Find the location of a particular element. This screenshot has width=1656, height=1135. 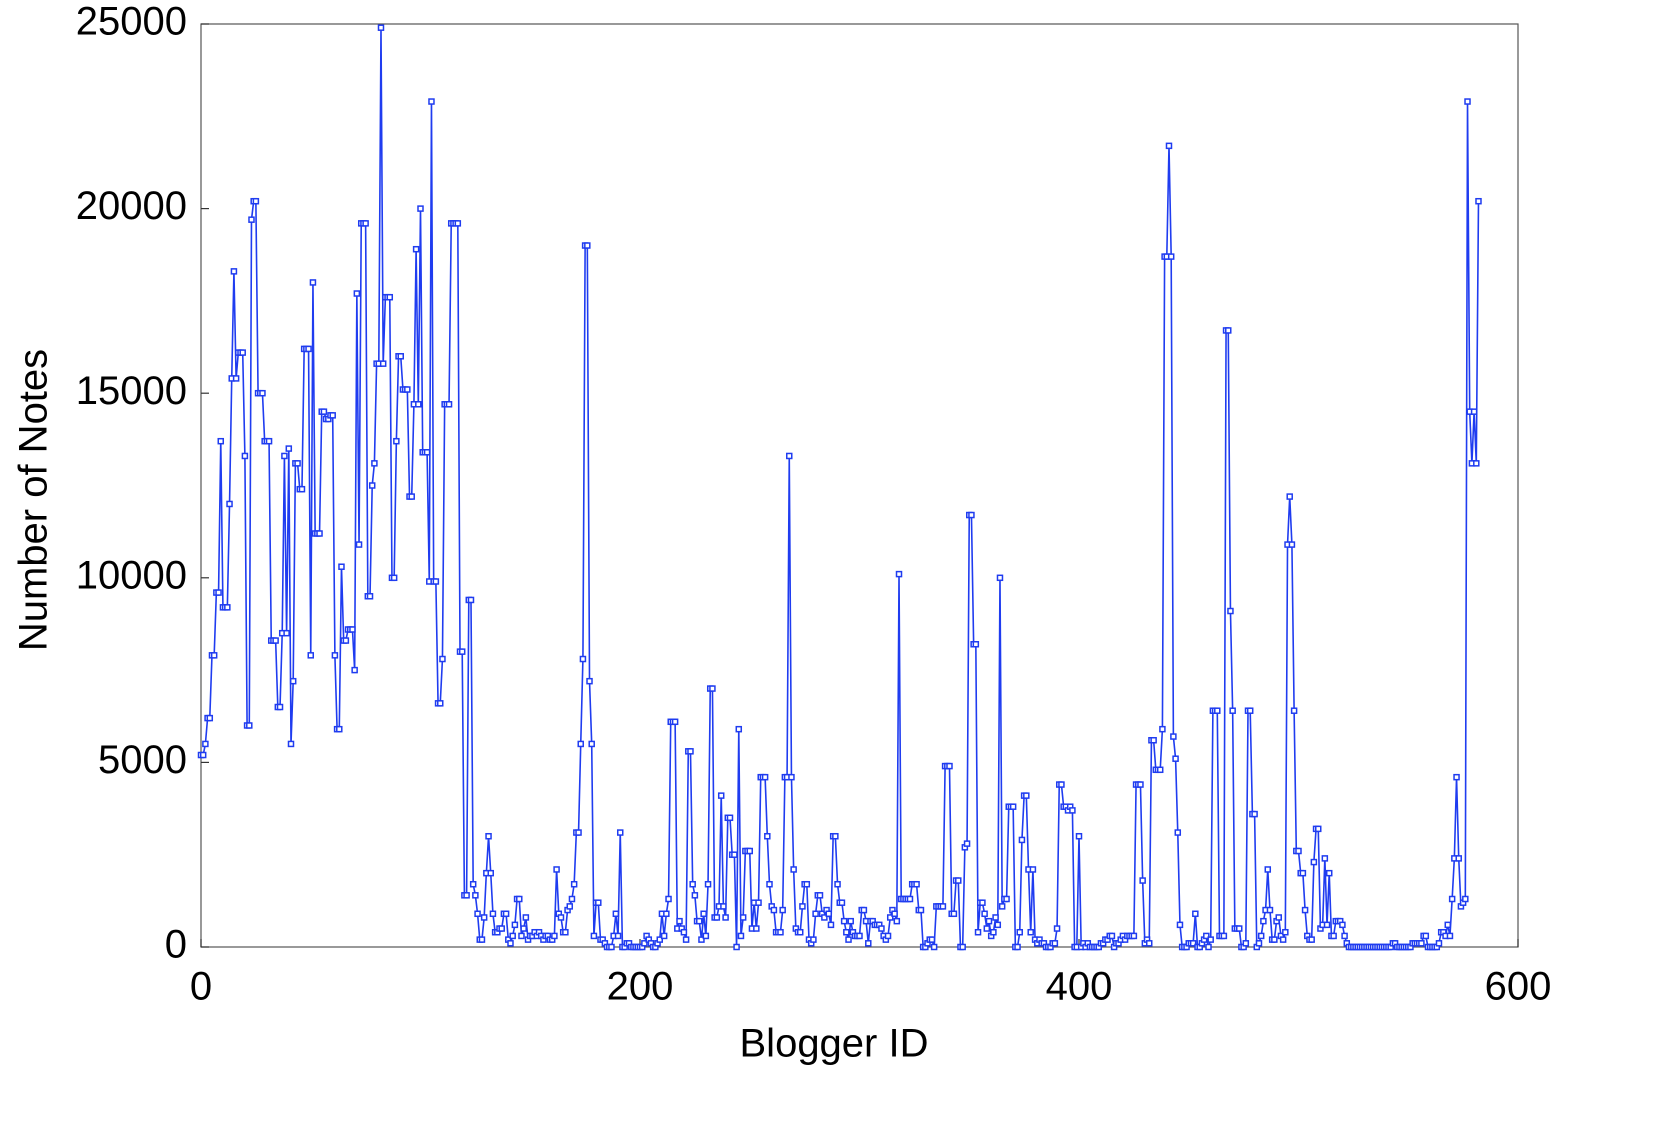

x-tick-label: 200 is located at coordinates (640, 987).